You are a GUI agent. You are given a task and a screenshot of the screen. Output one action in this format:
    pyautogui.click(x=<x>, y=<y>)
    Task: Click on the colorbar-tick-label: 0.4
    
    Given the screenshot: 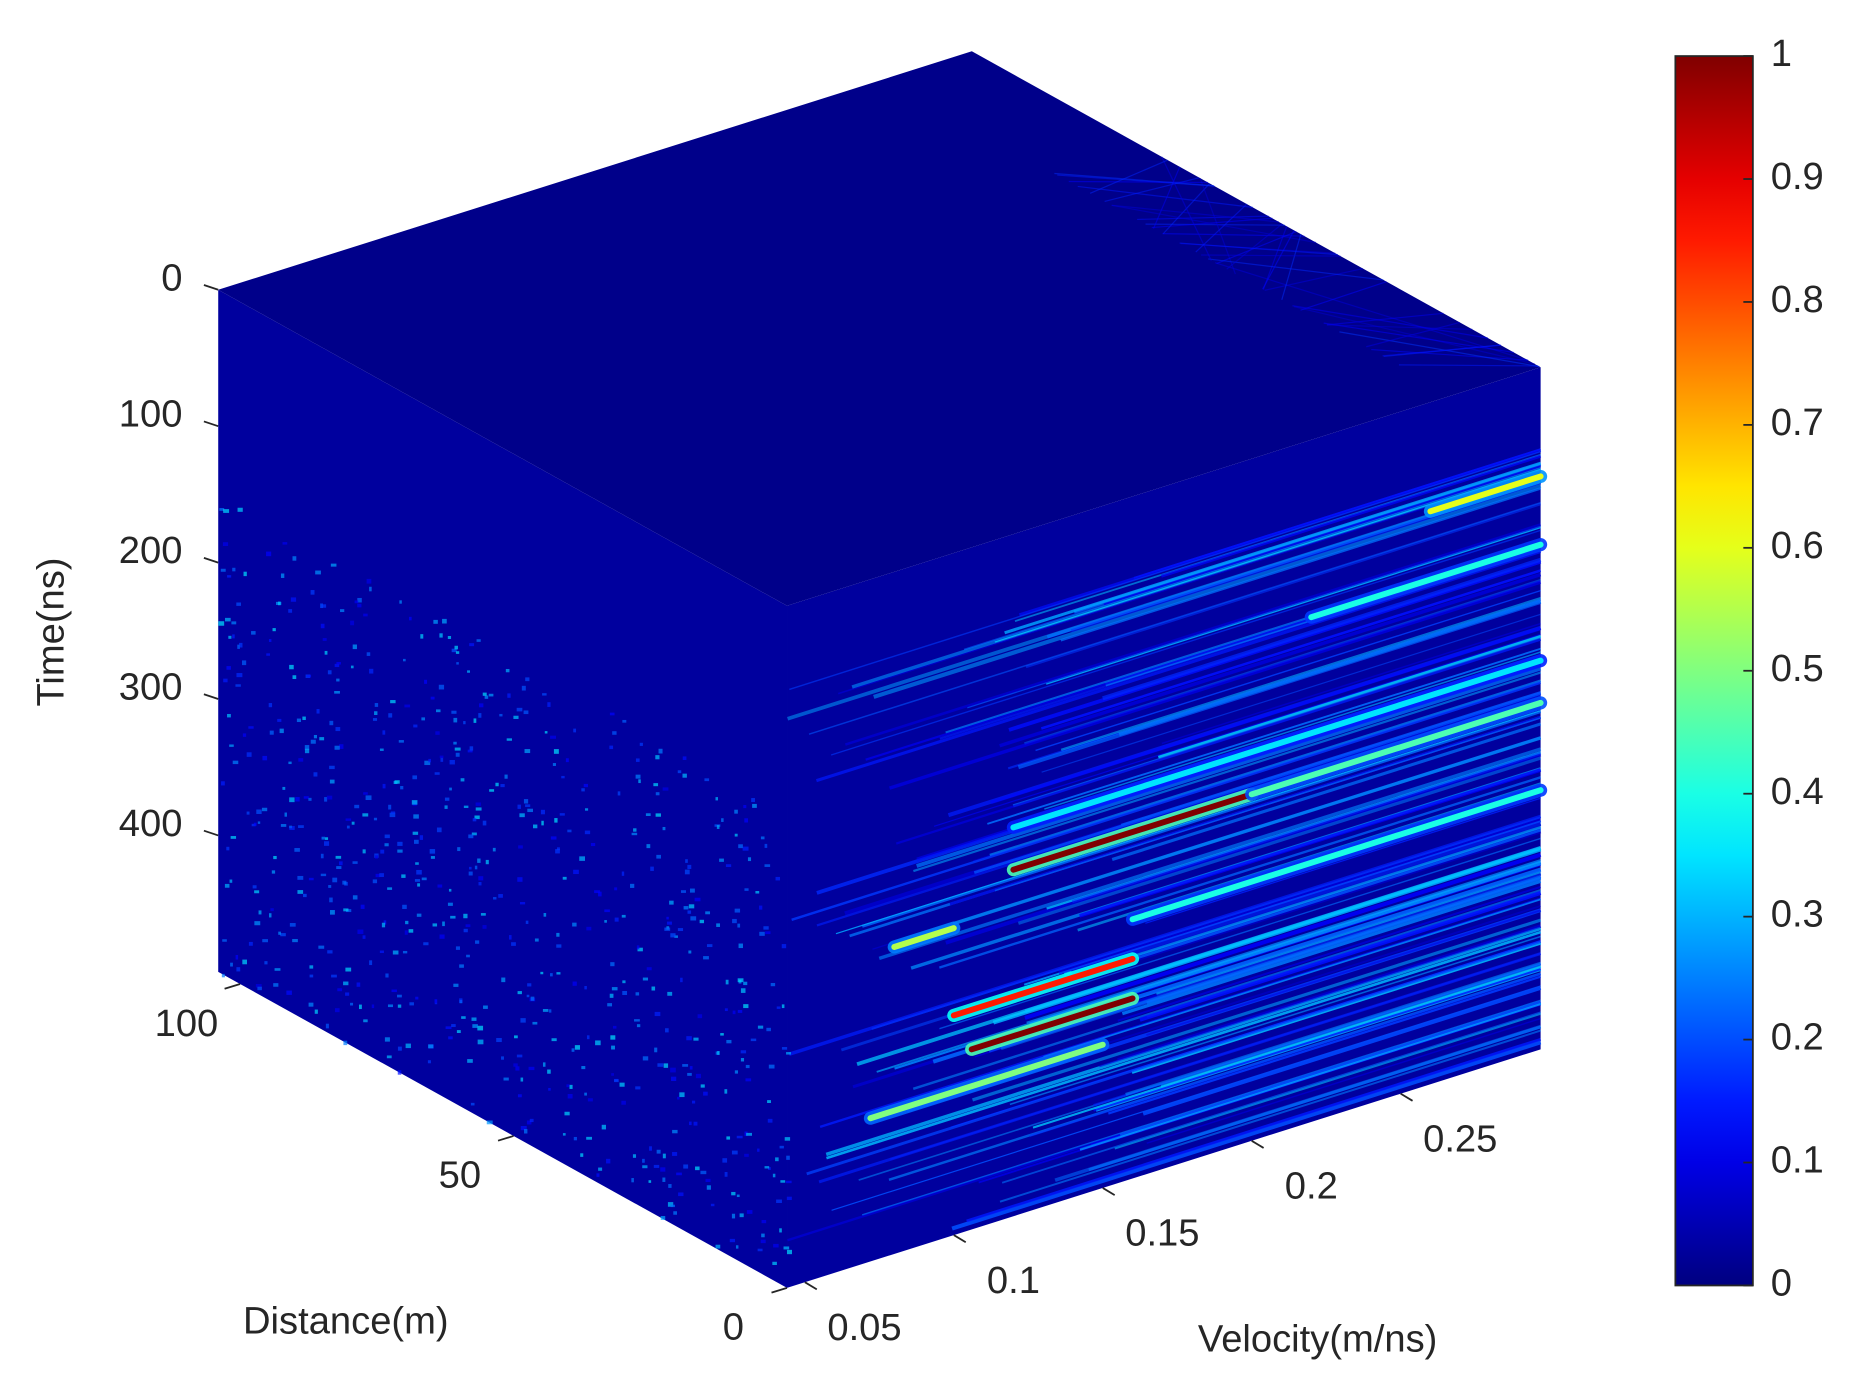 What is the action you would take?
    pyautogui.click(x=1797, y=791)
    